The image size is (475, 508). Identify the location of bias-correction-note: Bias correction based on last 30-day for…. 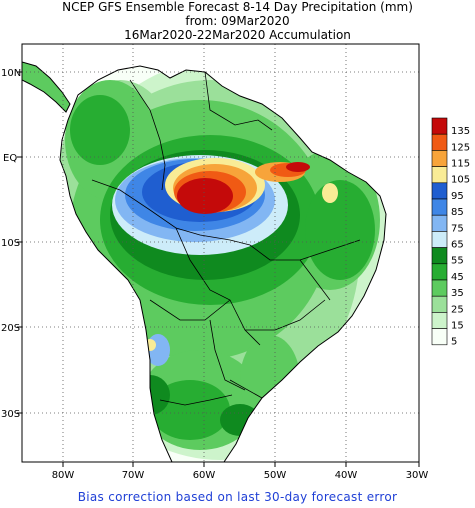
(237, 497).